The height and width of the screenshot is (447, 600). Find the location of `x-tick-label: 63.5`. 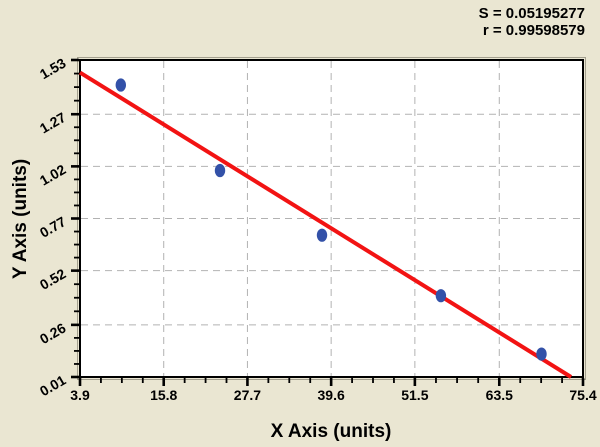

x-tick-label: 63.5 is located at coordinates (499, 395).